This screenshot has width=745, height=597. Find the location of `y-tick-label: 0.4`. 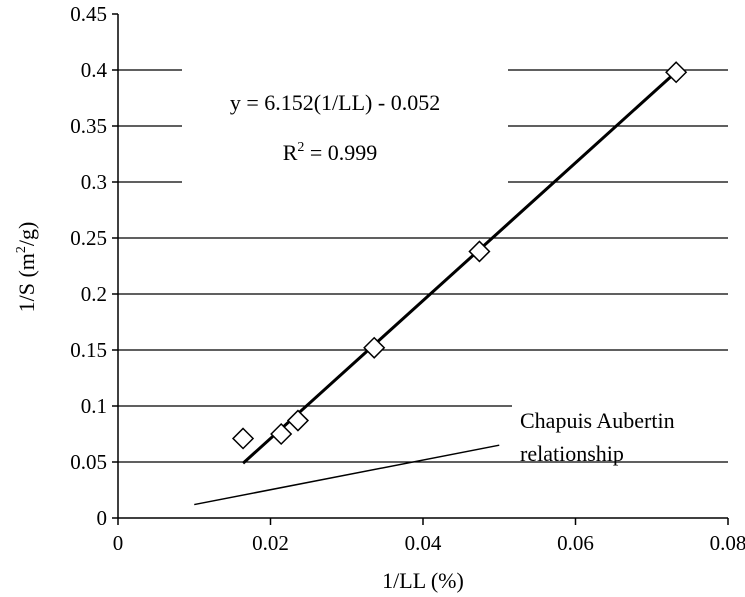

y-tick-label: 0.4 is located at coordinates (94, 70).